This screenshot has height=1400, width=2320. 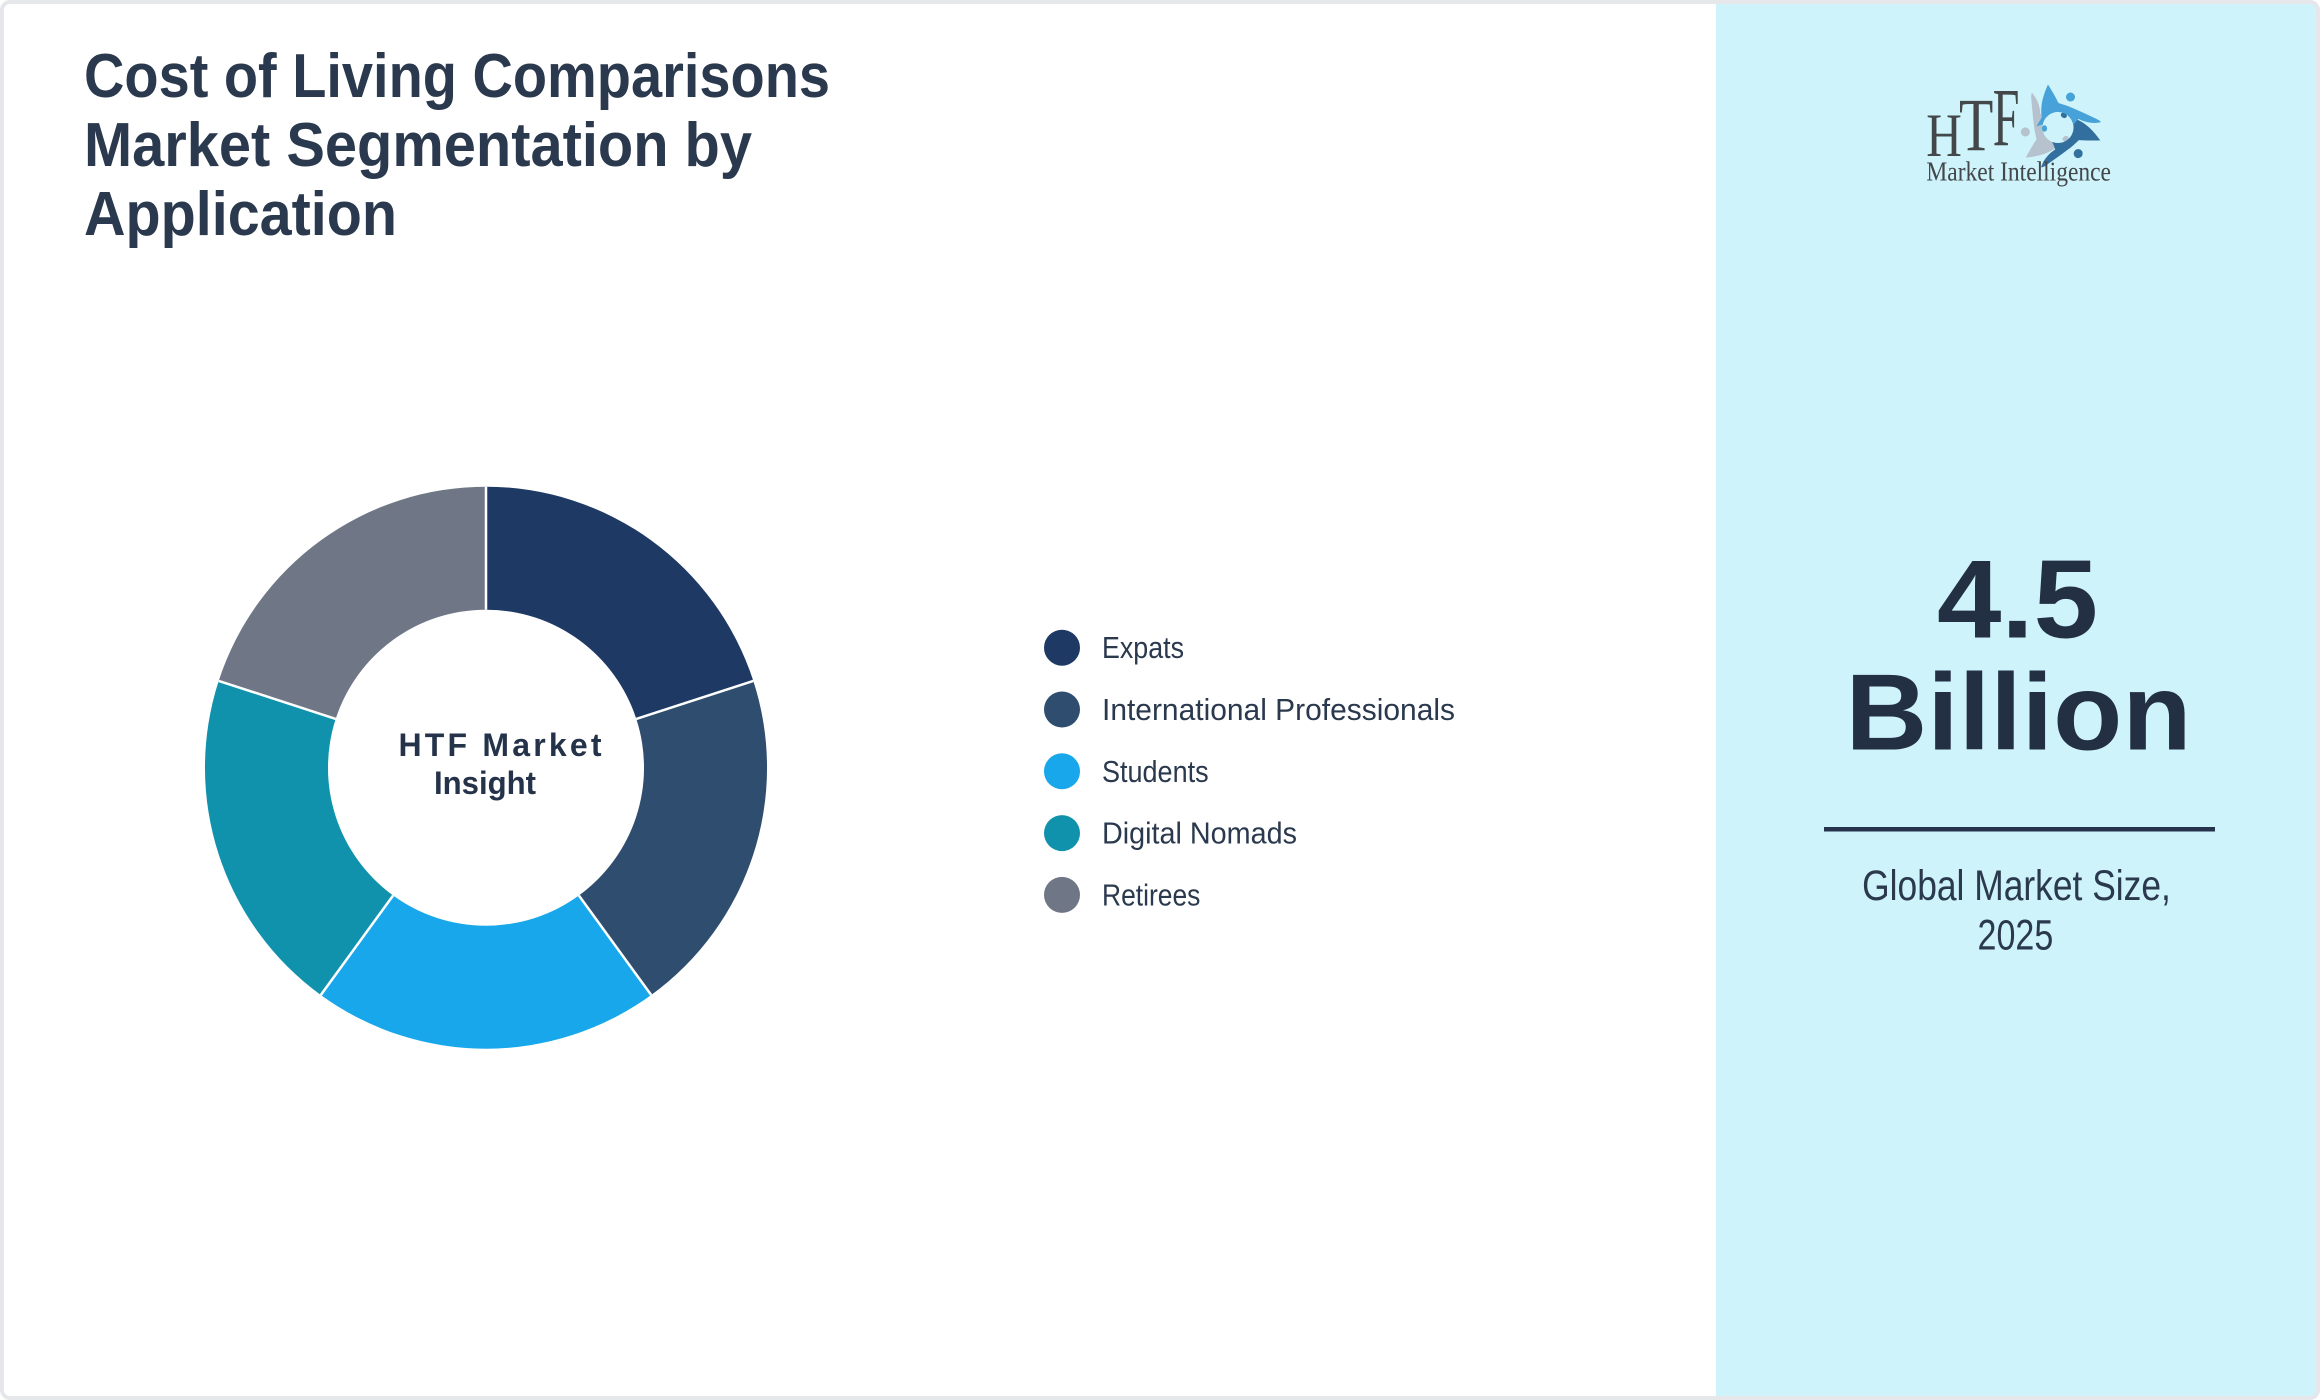 I want to click on svg-text: H, so click(x=1944, y=136).